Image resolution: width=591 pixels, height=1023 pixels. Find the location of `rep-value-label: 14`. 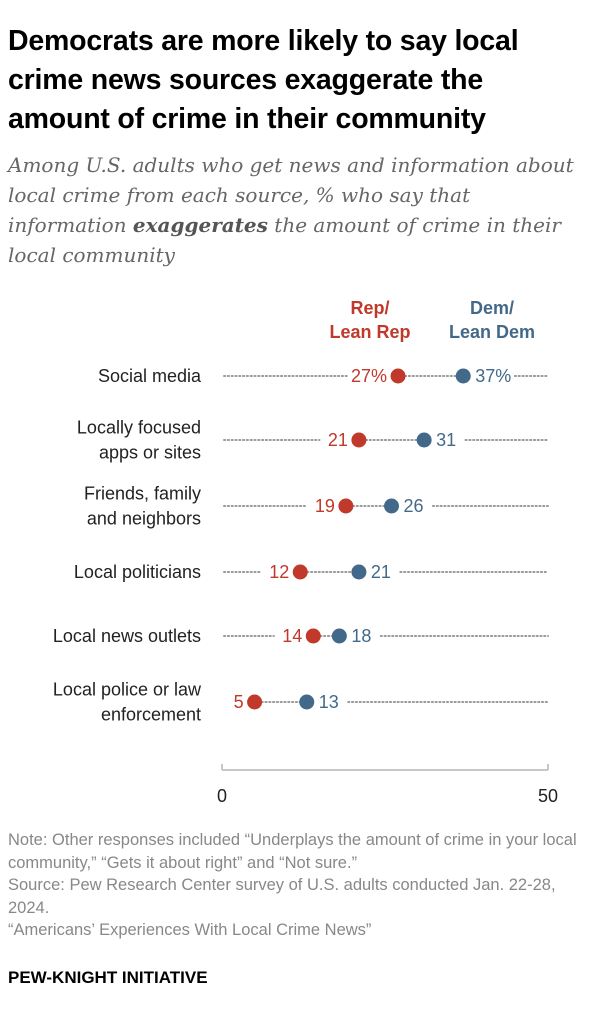

rep-value-label: 14 is located at coordinates (292, 636).